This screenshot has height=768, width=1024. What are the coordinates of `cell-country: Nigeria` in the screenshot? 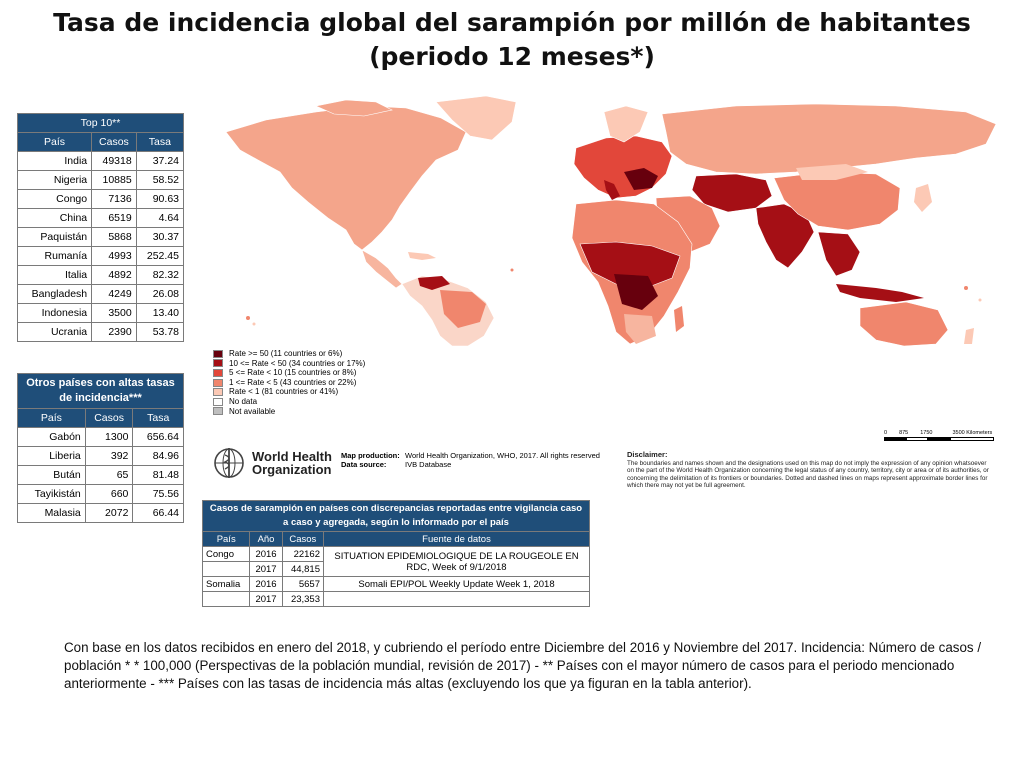 It's located at (54, 180).